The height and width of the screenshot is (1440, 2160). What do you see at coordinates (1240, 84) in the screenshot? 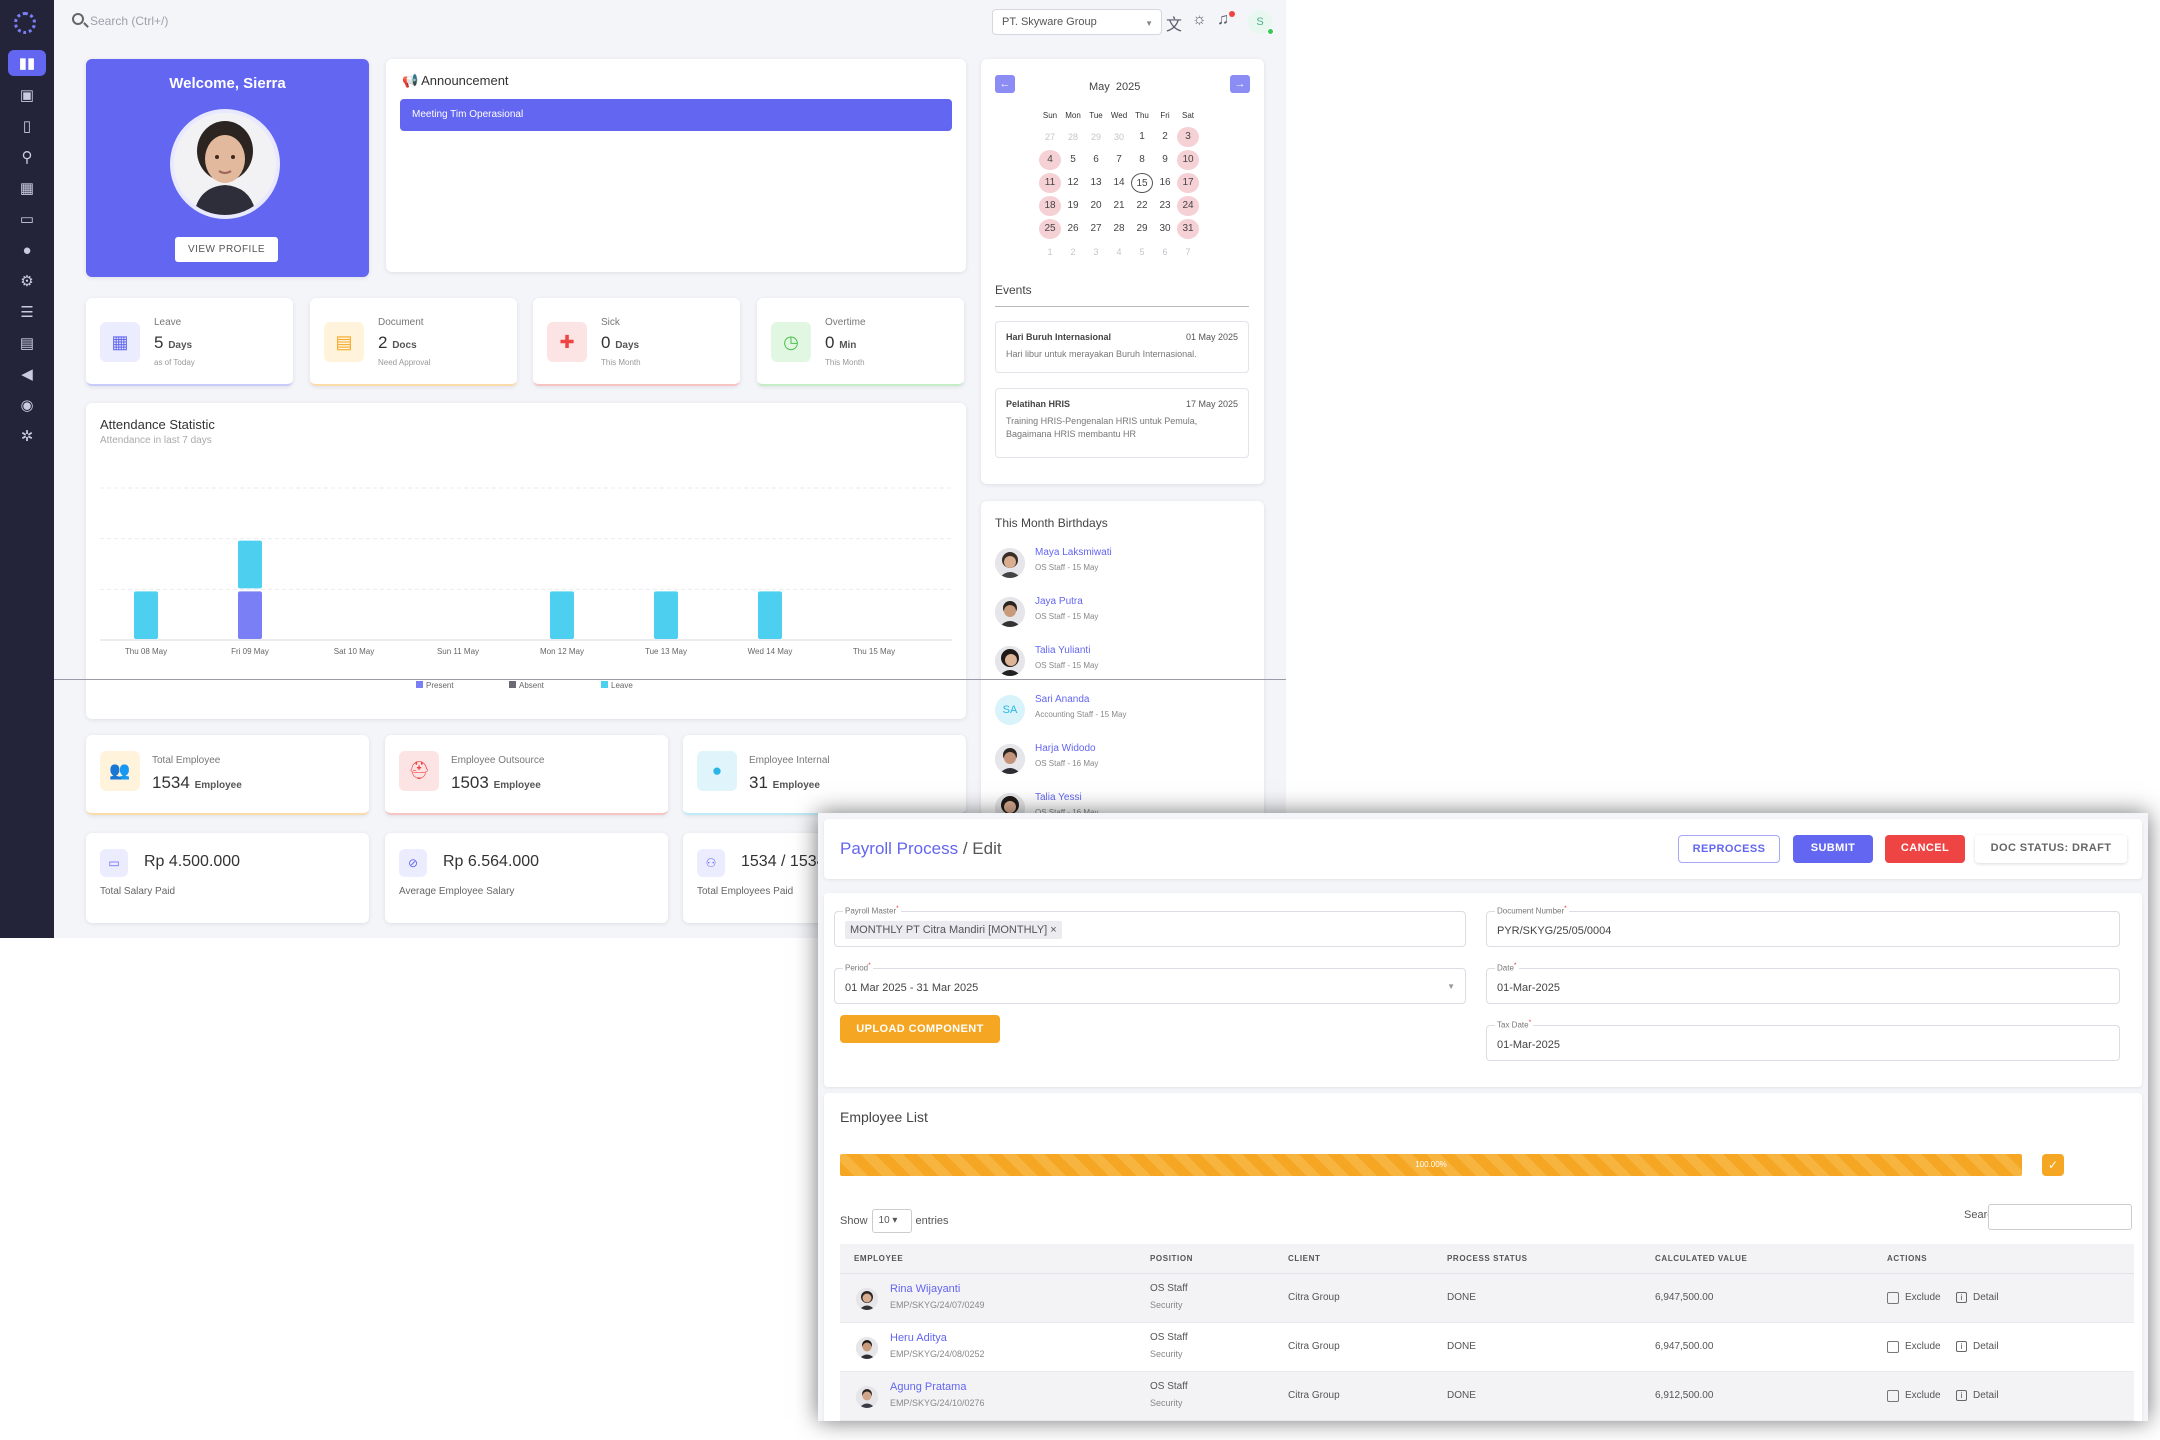
I see `next-month-button: →` at bounding box center [1240, 84].